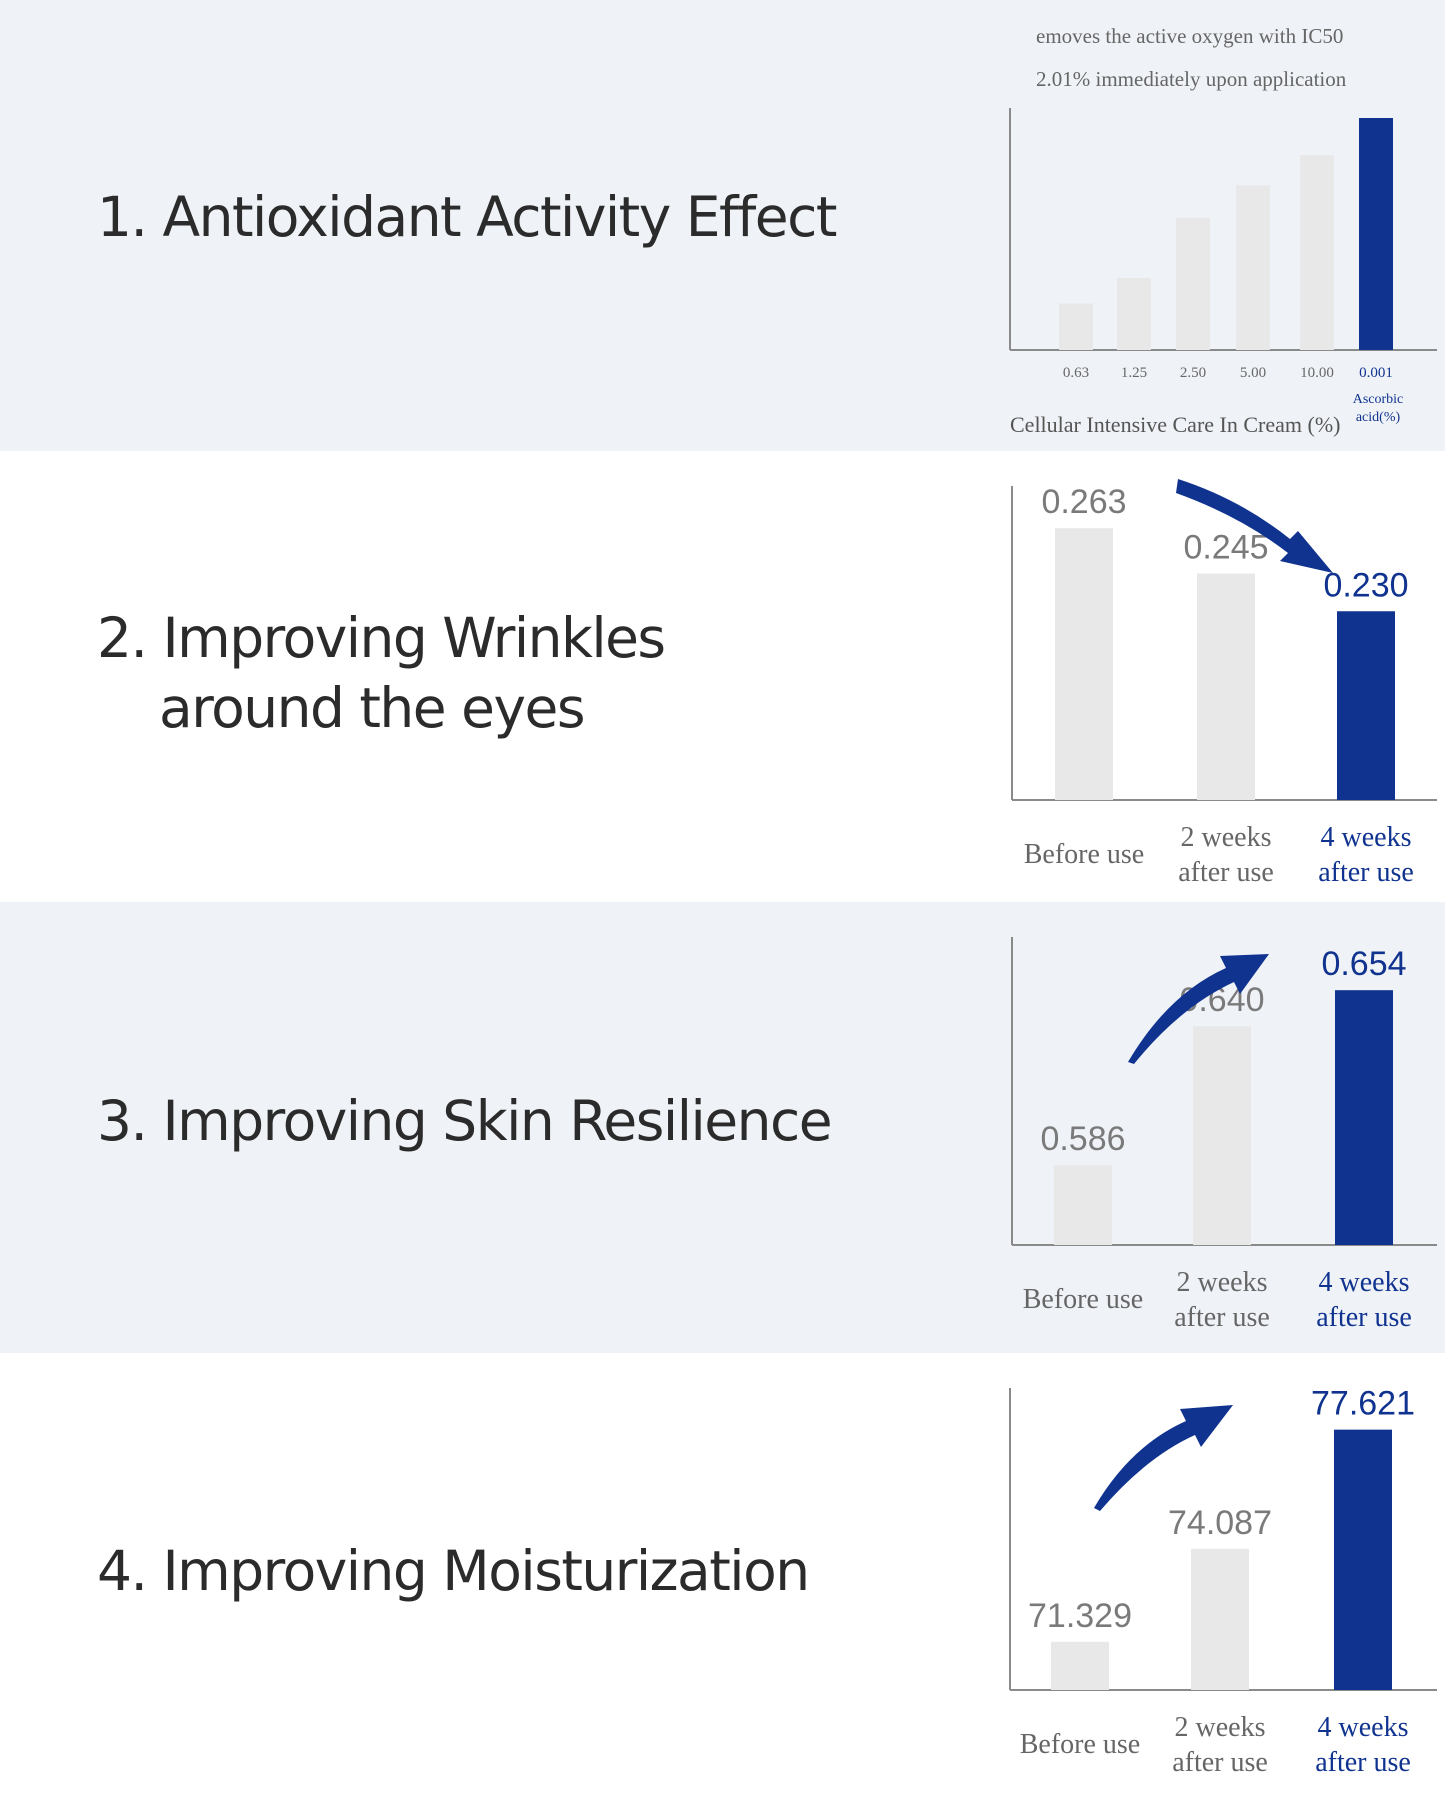  I want to click on section-heading: 3. Improving Skin Resilience, so click(465, 1121).